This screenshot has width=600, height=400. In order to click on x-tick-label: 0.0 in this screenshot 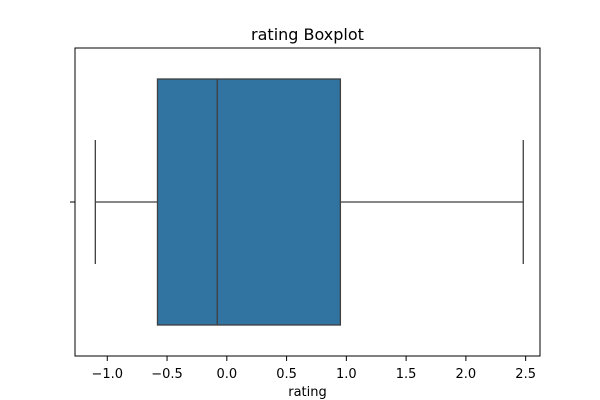, I will do `click(226, 374)`.